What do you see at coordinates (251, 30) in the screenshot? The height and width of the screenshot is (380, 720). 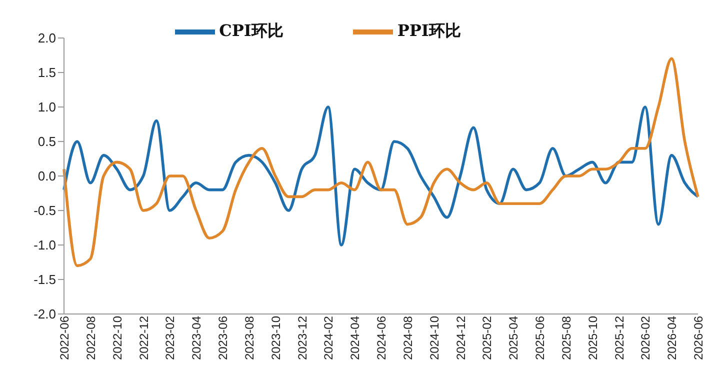 I see `legend-label: CPI环比` at bounding box center [251, 30].